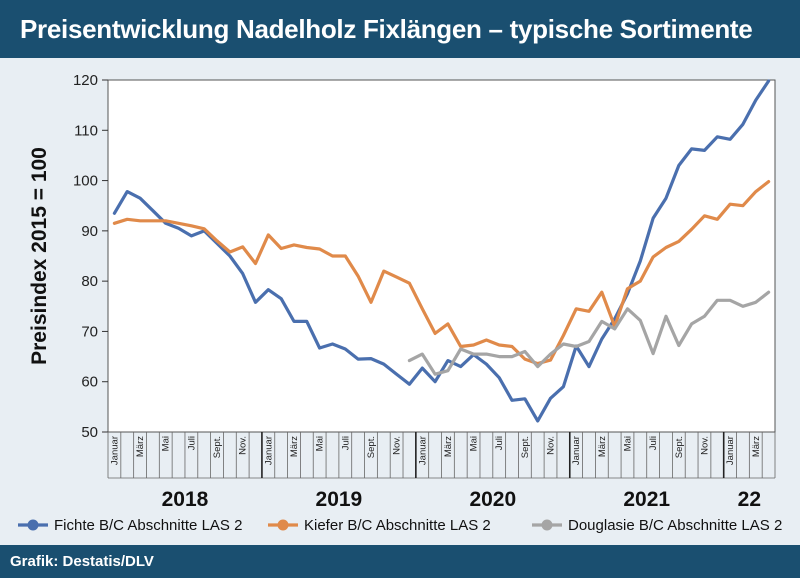 The image size is (800, 578). I want to click on year-label: 22, so click(749, 499).